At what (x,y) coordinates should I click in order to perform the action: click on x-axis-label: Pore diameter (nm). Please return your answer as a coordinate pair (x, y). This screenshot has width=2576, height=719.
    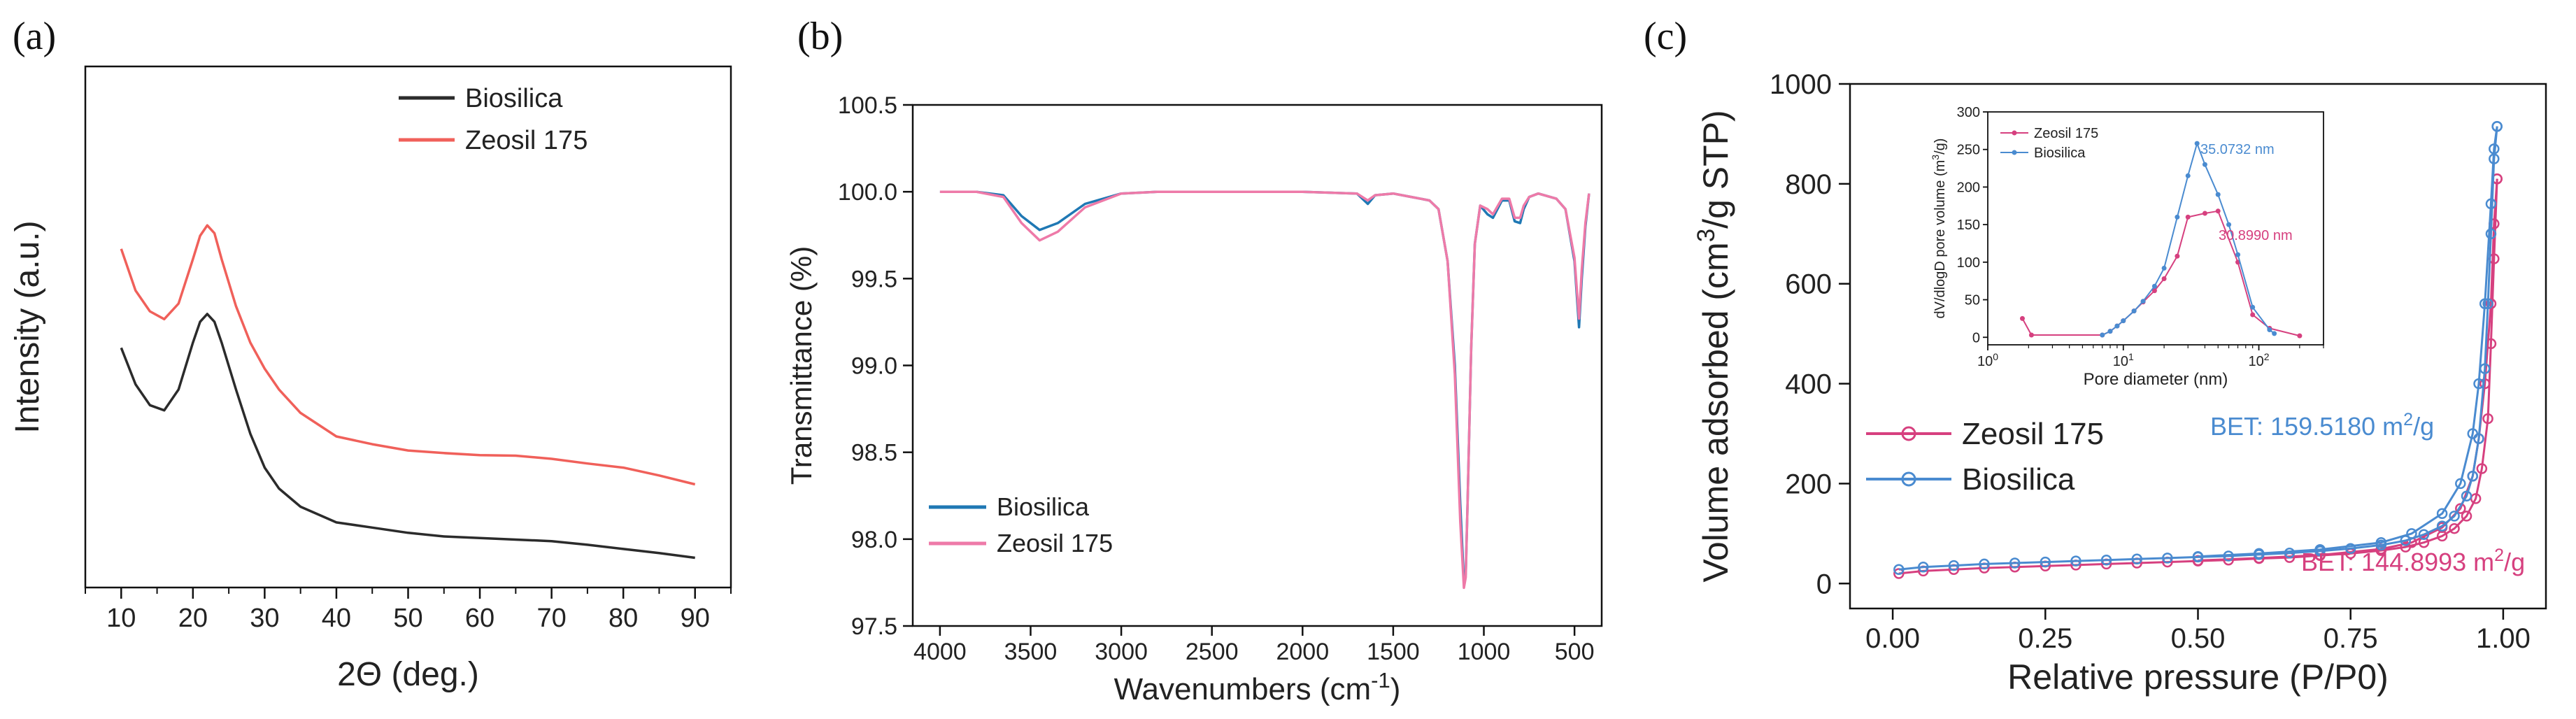
    Looking at the image, I should click on (2156, 379).